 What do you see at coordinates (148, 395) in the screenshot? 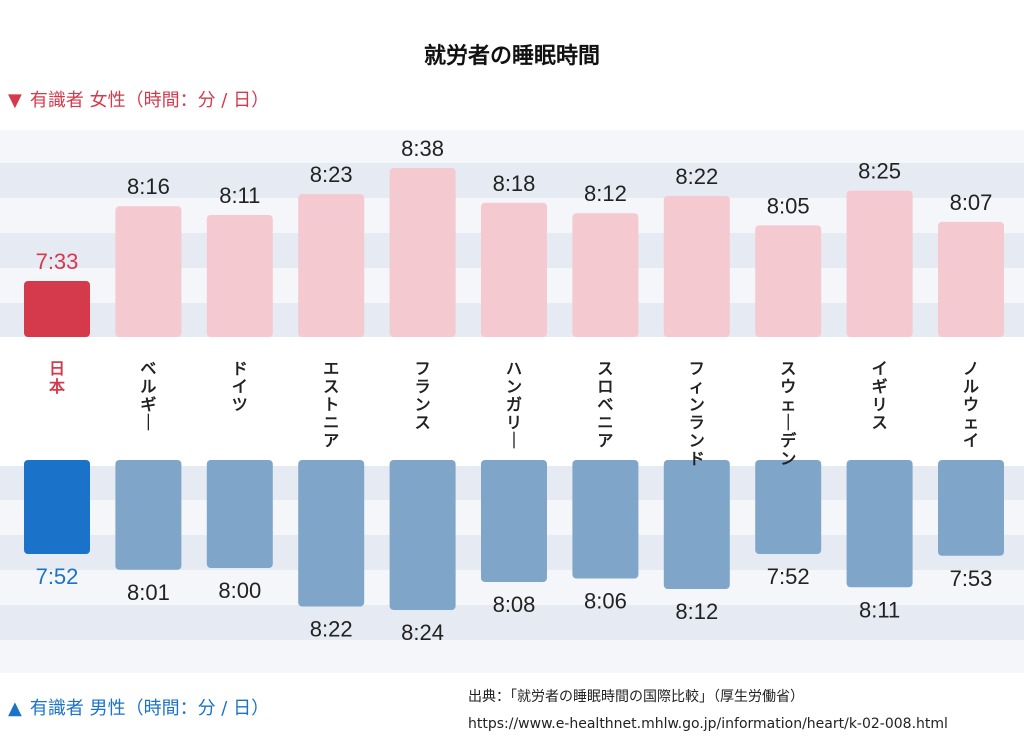
I see `country-label: ベルギ｜` at bounding box center [148, 395].